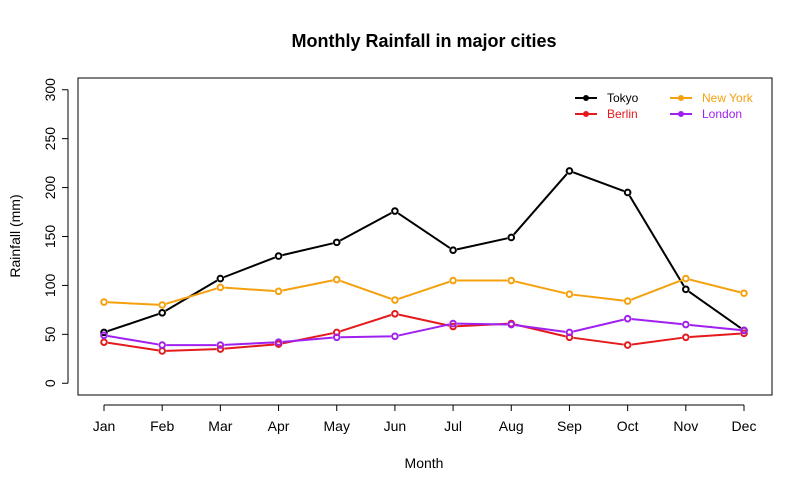 The width and height of the screenshot is (811, 492). I want to click on y-tick-label: 0, so click(50, 383).